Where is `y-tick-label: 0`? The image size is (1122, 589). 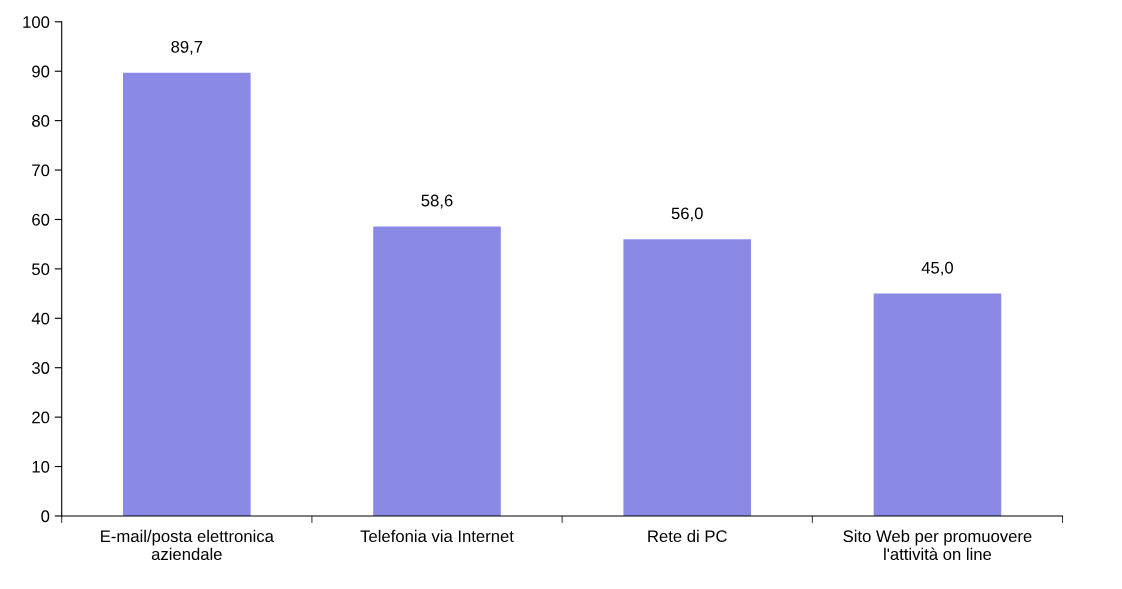 y-tick-label: 0 is located at coordinates (45, 516).